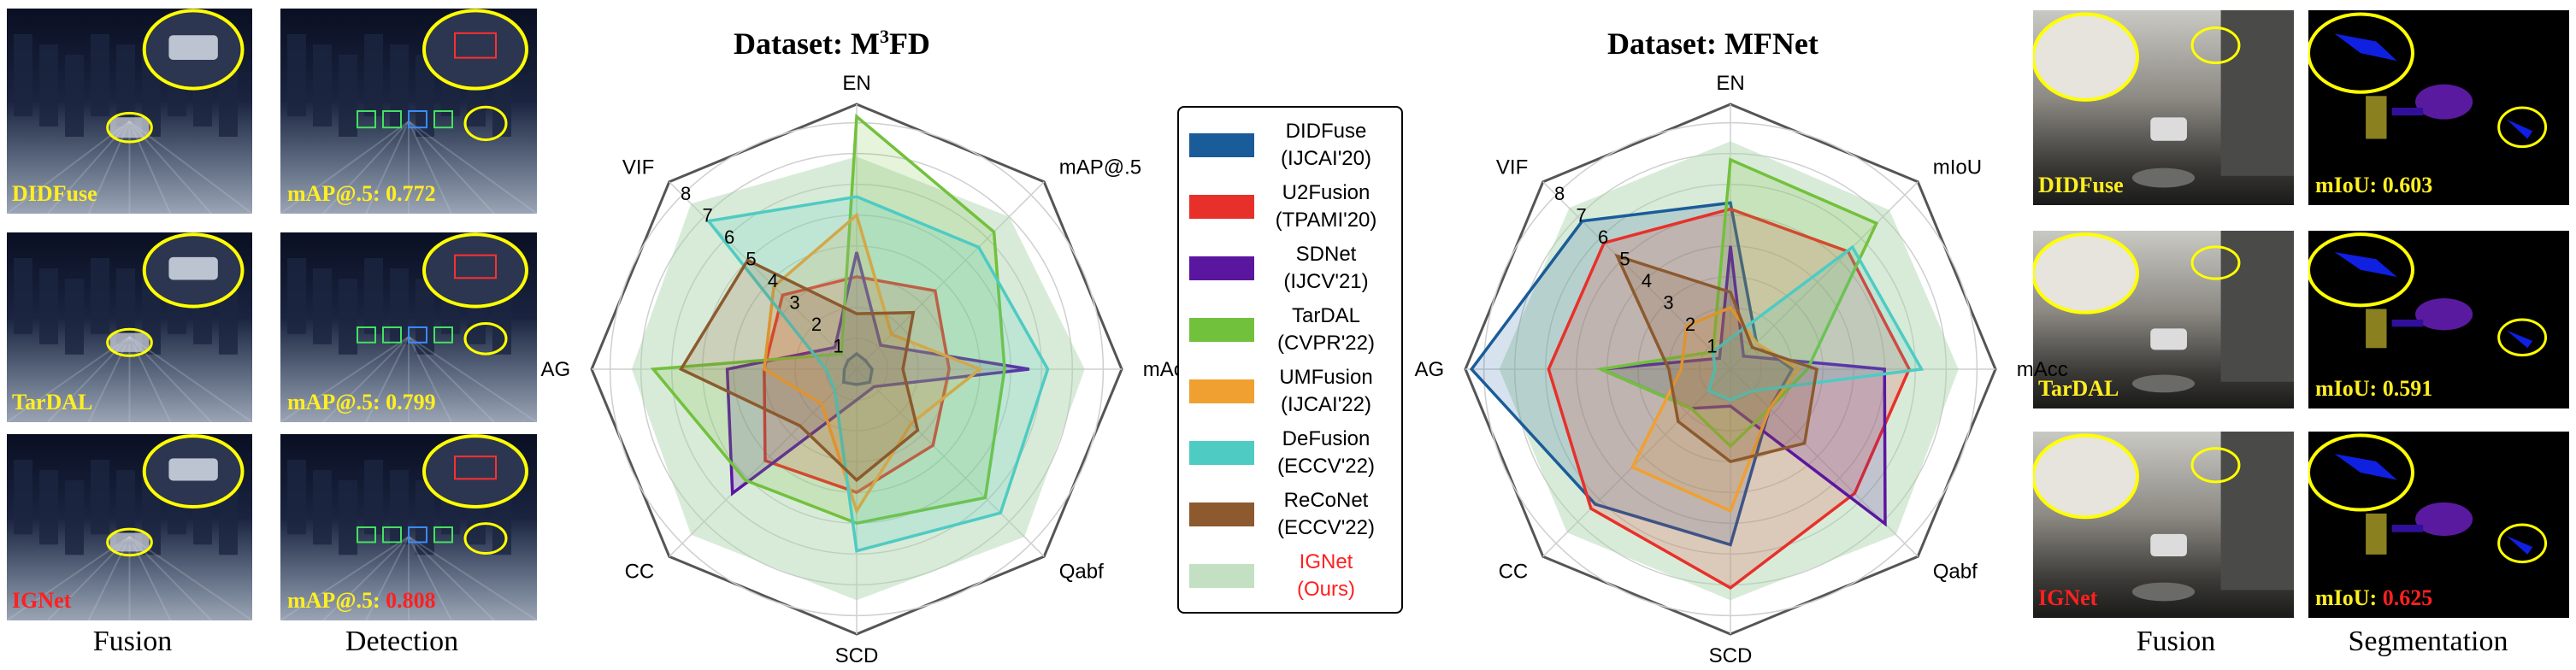  I want to click on fusion-thumb-tardal: TarDAL, so click(129, 327).